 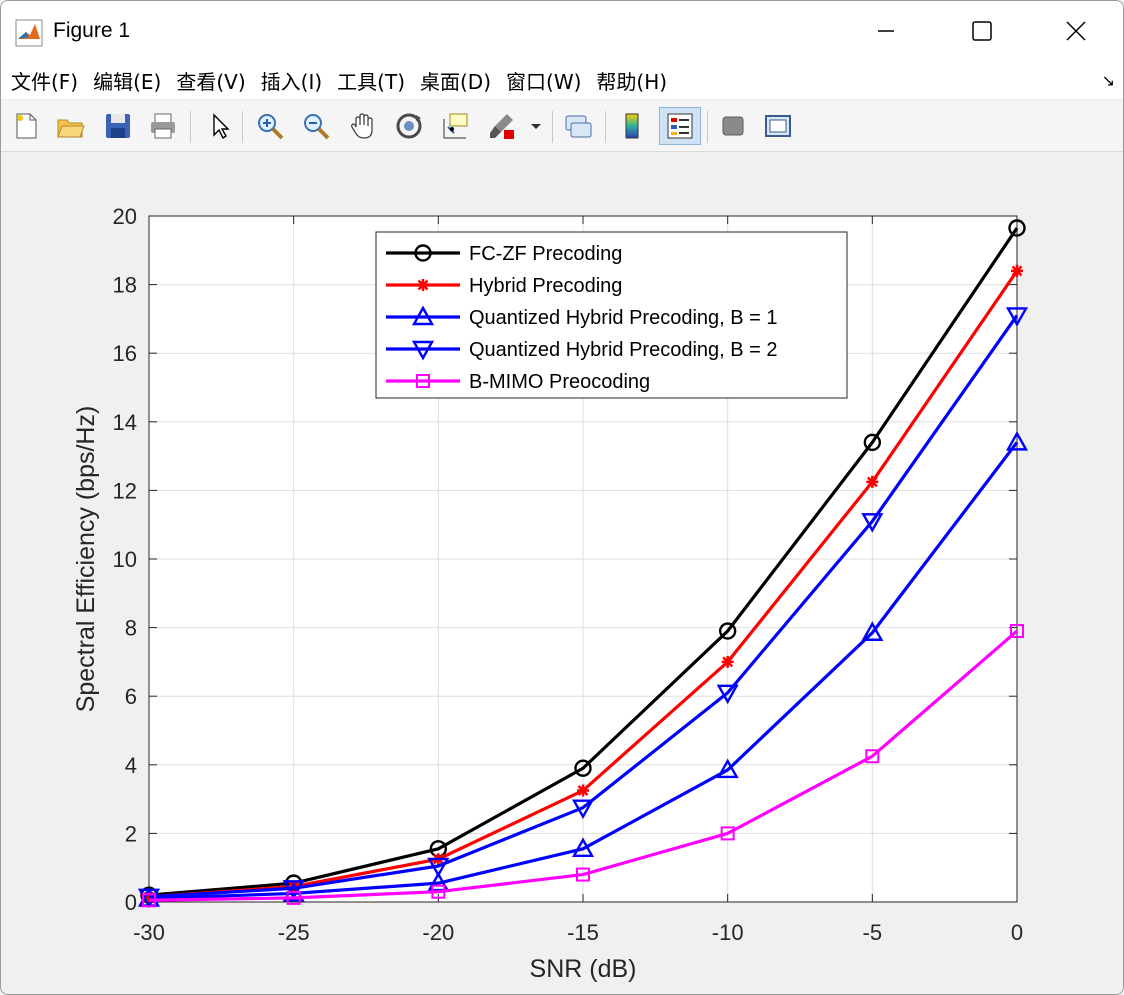 I want to click on close-button, so click(x=1076, y=31).